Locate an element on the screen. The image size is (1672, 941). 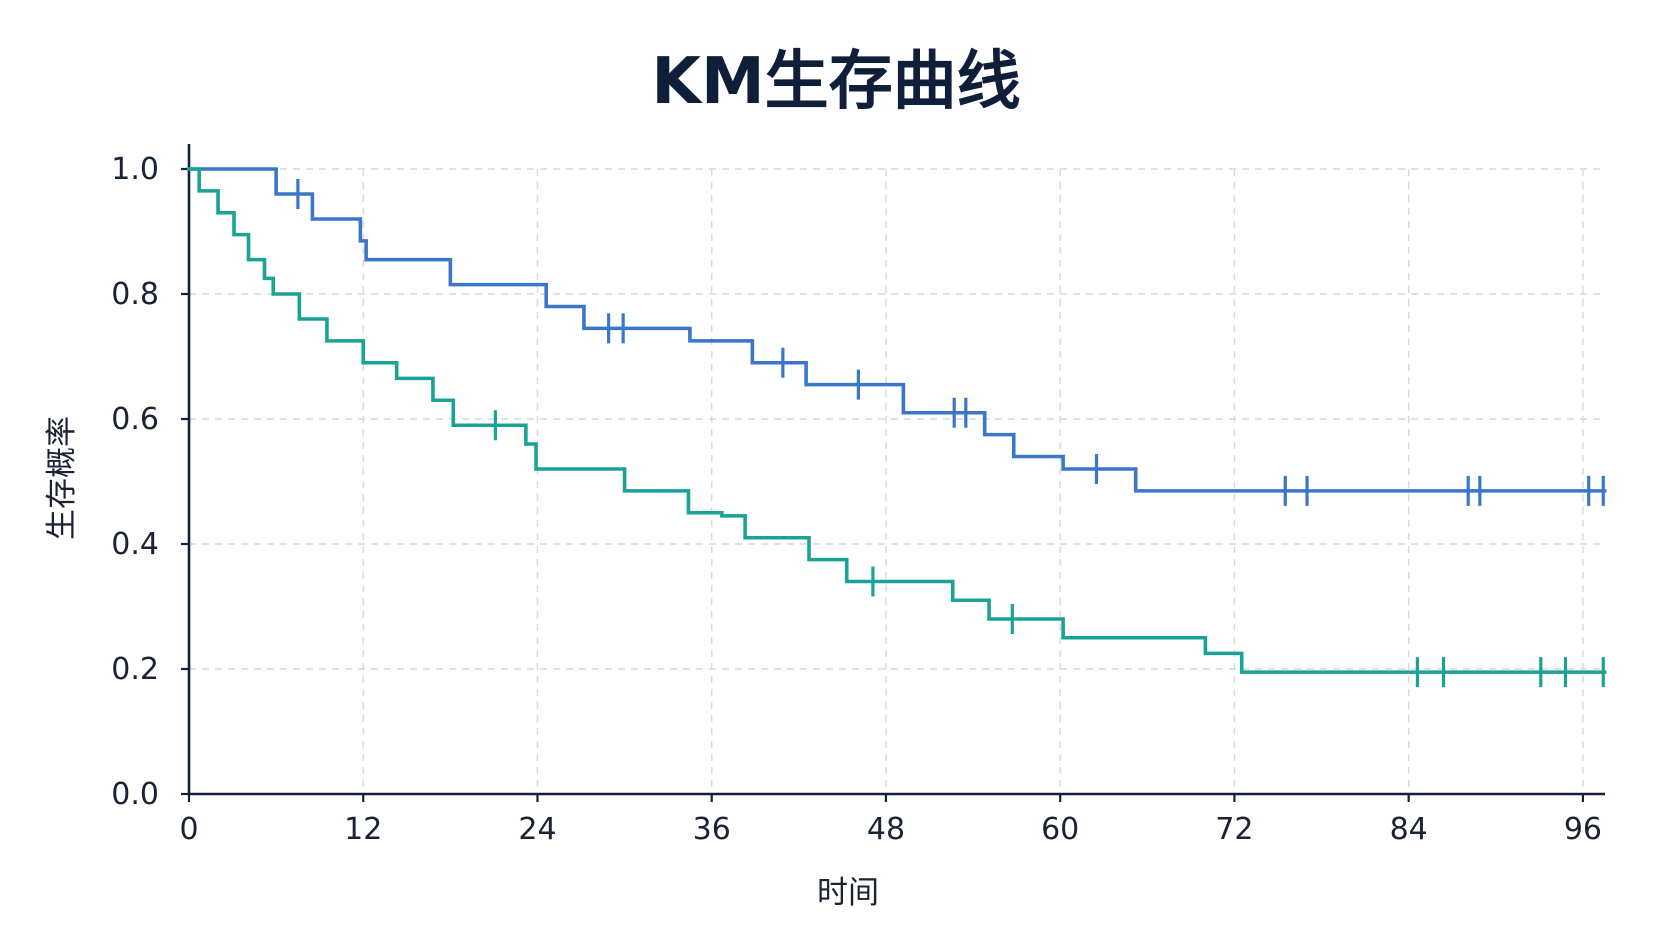
x-tick-label: 48 is located at coordinates (886, 829).